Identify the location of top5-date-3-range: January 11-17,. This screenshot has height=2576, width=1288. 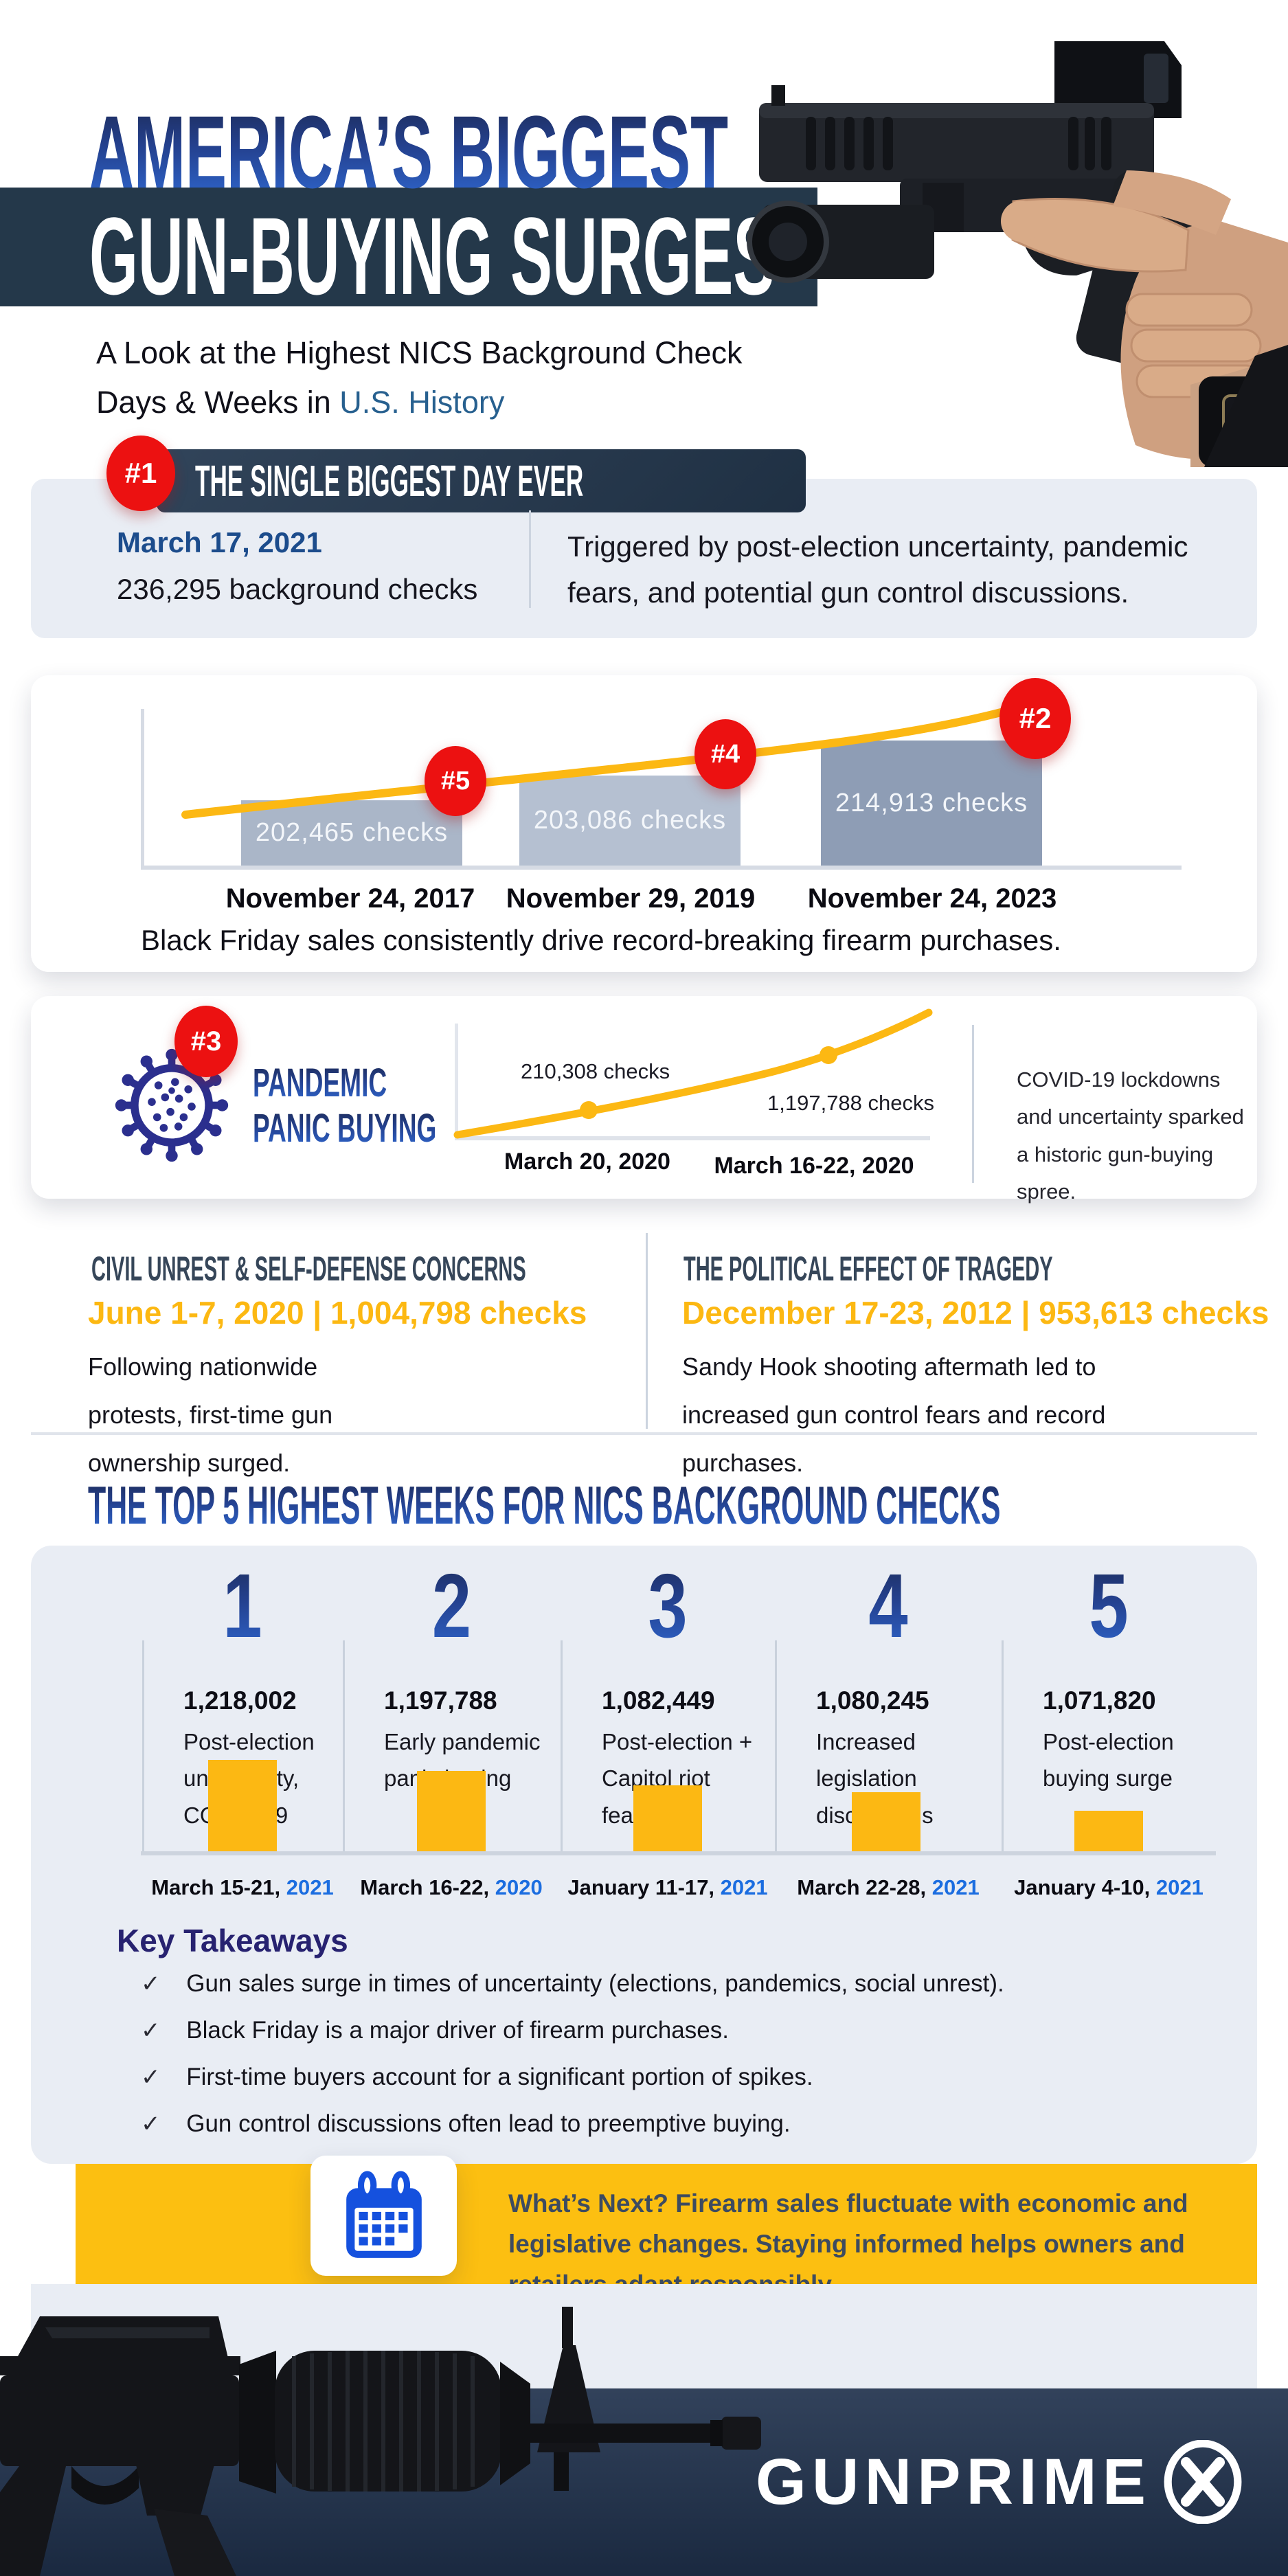
(641, 1887).